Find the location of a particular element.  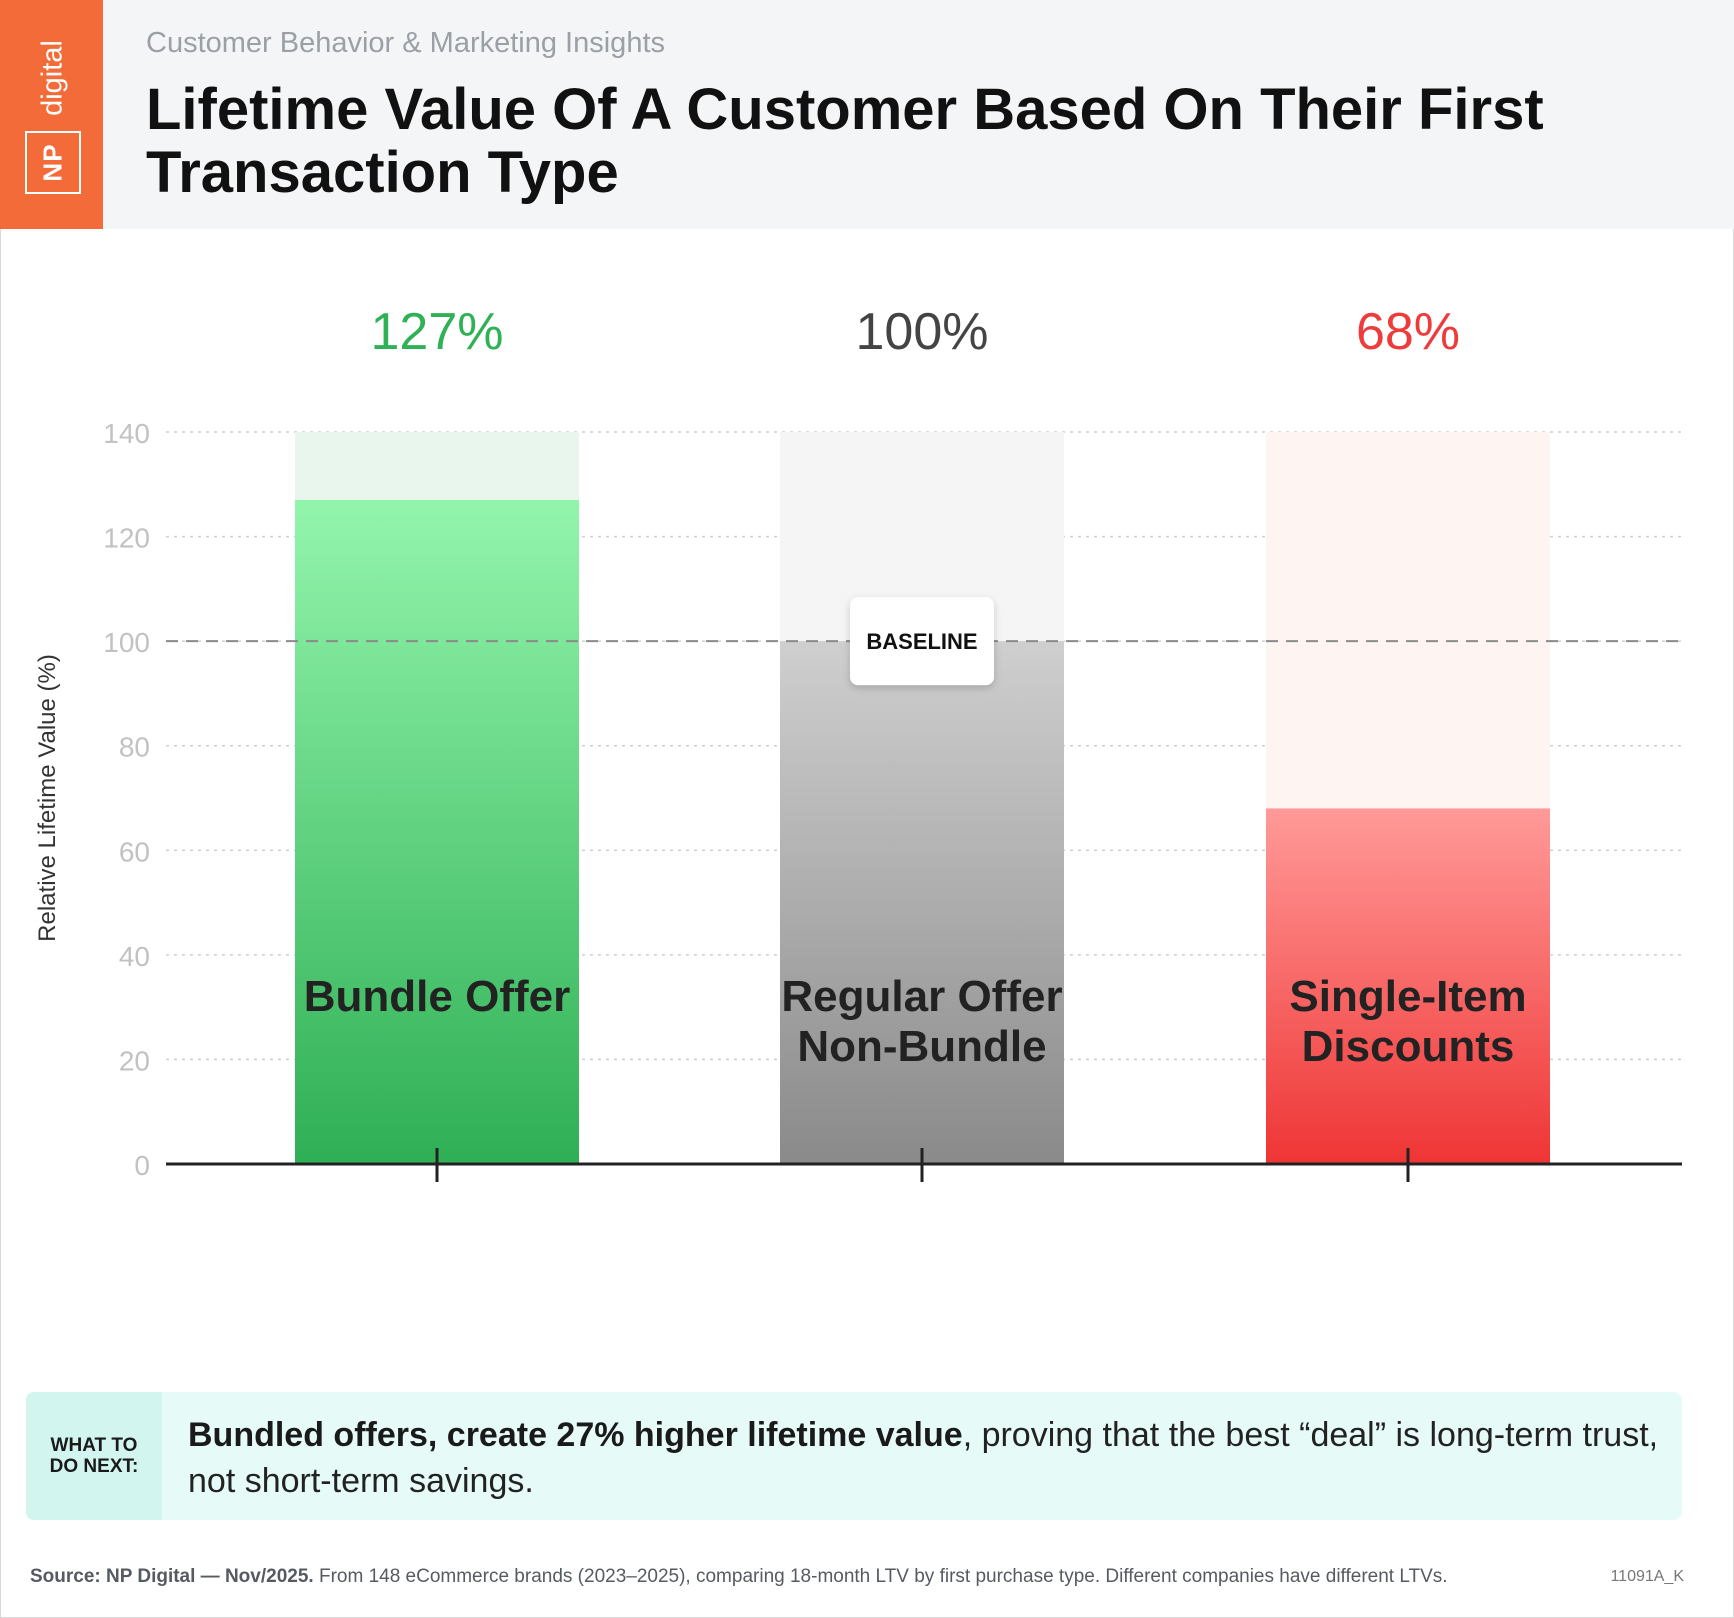

callout-tag: WHAT TO DO NEXT: is located at coordinates (94, 1456).